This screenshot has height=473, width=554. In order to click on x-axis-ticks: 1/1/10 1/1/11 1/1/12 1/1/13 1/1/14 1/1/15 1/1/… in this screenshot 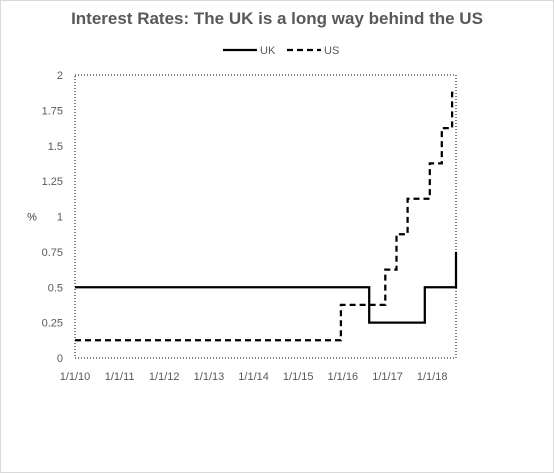, I will do `click(254, 377)`.